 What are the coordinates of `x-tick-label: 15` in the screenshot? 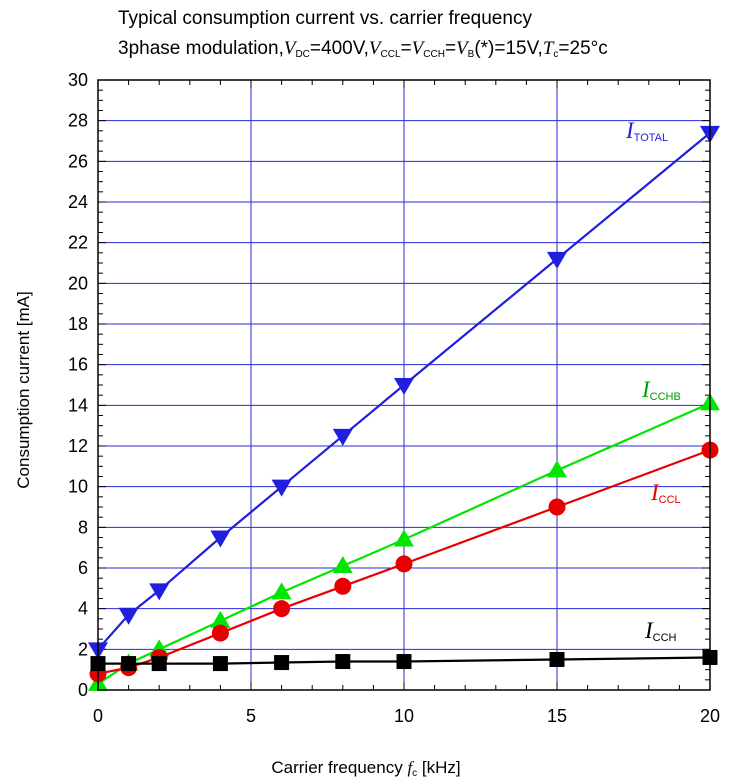 It's located at (557, 716).